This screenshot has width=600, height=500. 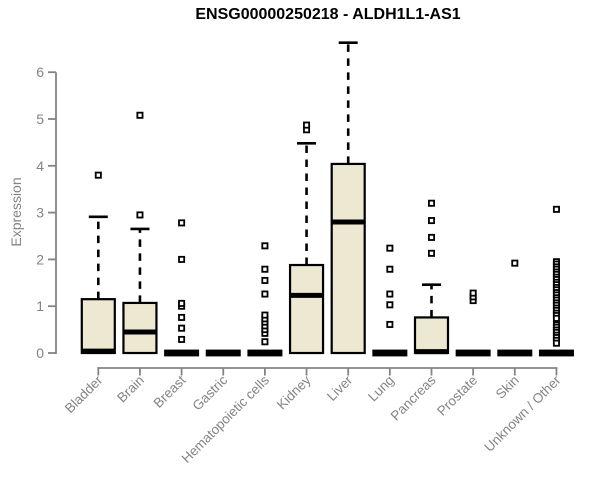 I want to click on y-tick-label: 3, so click(x=40, y=213).